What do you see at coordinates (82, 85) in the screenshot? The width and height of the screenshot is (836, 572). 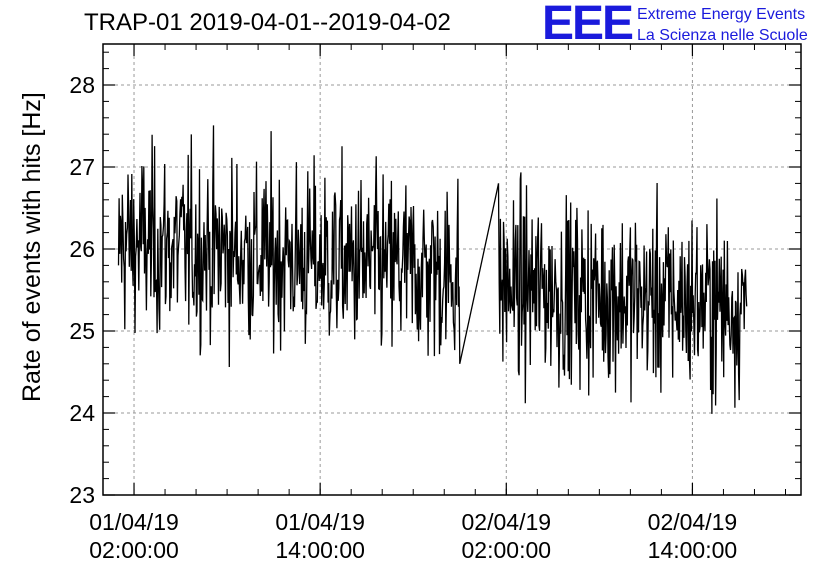 I see `y-tick-label: 28` at bounding box center [82, 85].